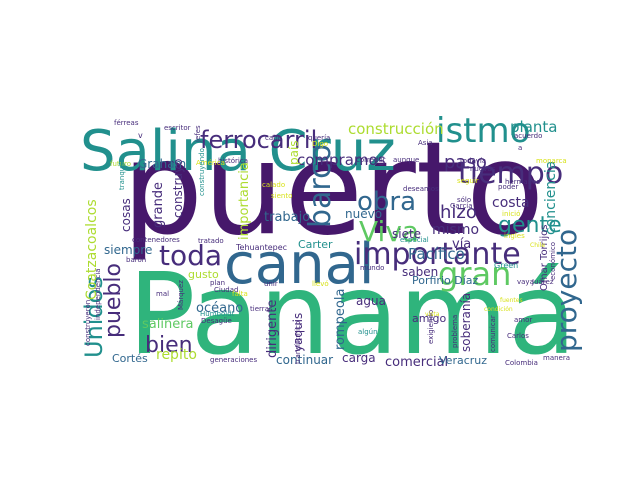  What do you see at coordinates (92, 249) in the screenshot?
I see `word-27: Coatzacoalcos` at bounding box center [92, 249].